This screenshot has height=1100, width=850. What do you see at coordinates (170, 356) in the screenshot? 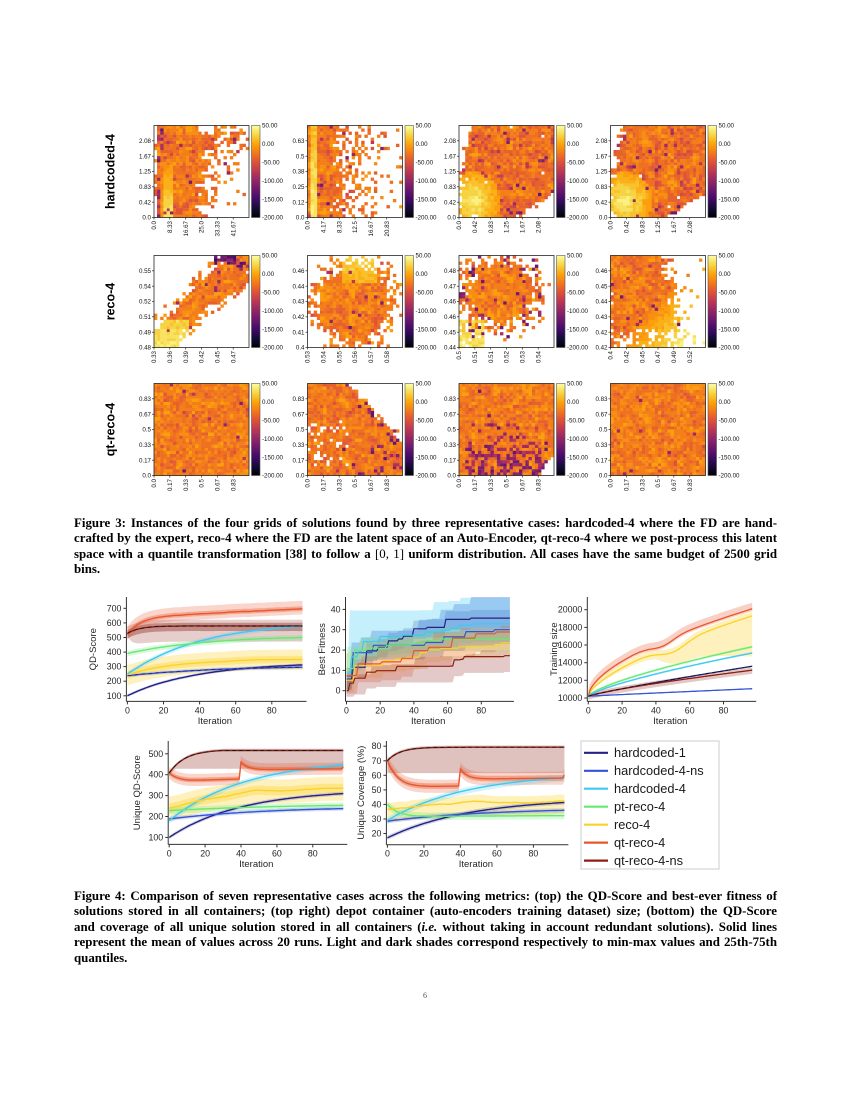
I see `svg-text: 0.36` at bounding box center [170, 356].